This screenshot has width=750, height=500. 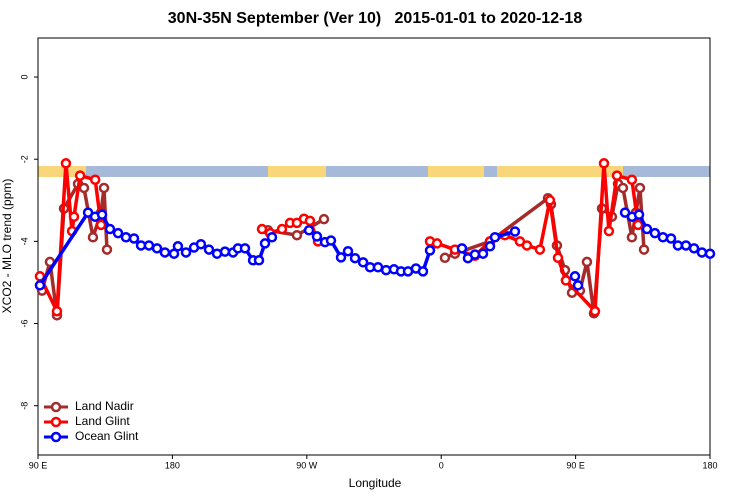 What do you see at coordinates (441, 465) in the screenshot?
I see `x-tick-label: 0` at bounding box center [441, 465].